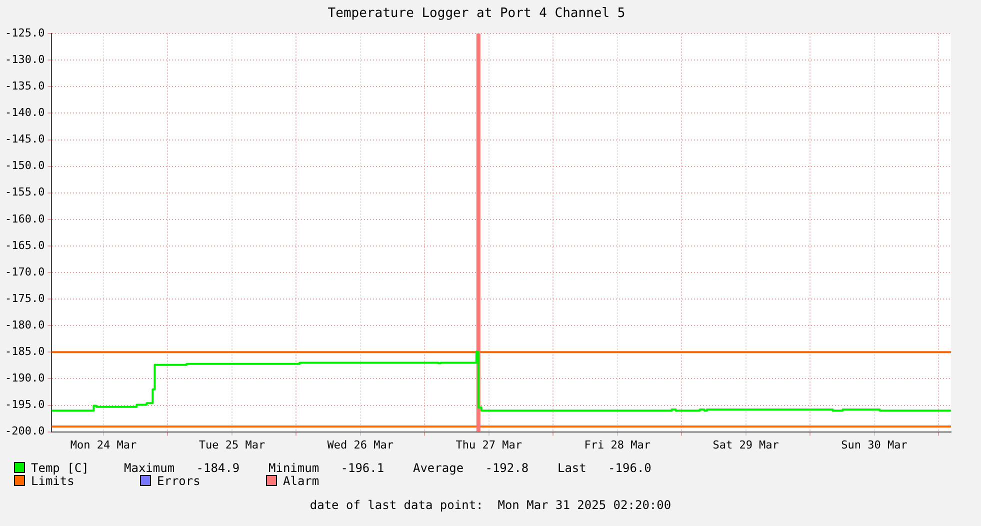 This screenshot has width=981, height=526. Describe the element at coordinates (24, 271) in the screenshot. I see `y-tick-label: -170.0` at that location.